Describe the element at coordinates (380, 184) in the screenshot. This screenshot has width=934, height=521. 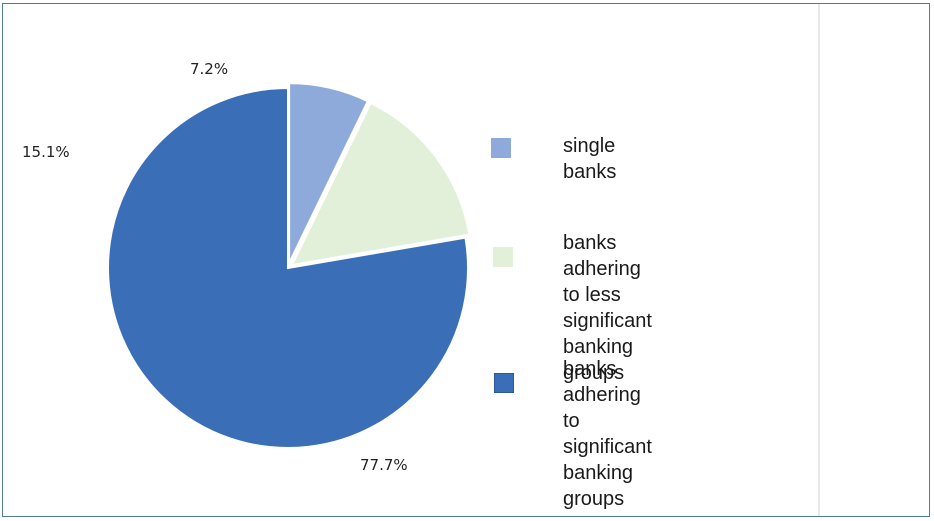
I see `pie-slice-less-significant` at that location.